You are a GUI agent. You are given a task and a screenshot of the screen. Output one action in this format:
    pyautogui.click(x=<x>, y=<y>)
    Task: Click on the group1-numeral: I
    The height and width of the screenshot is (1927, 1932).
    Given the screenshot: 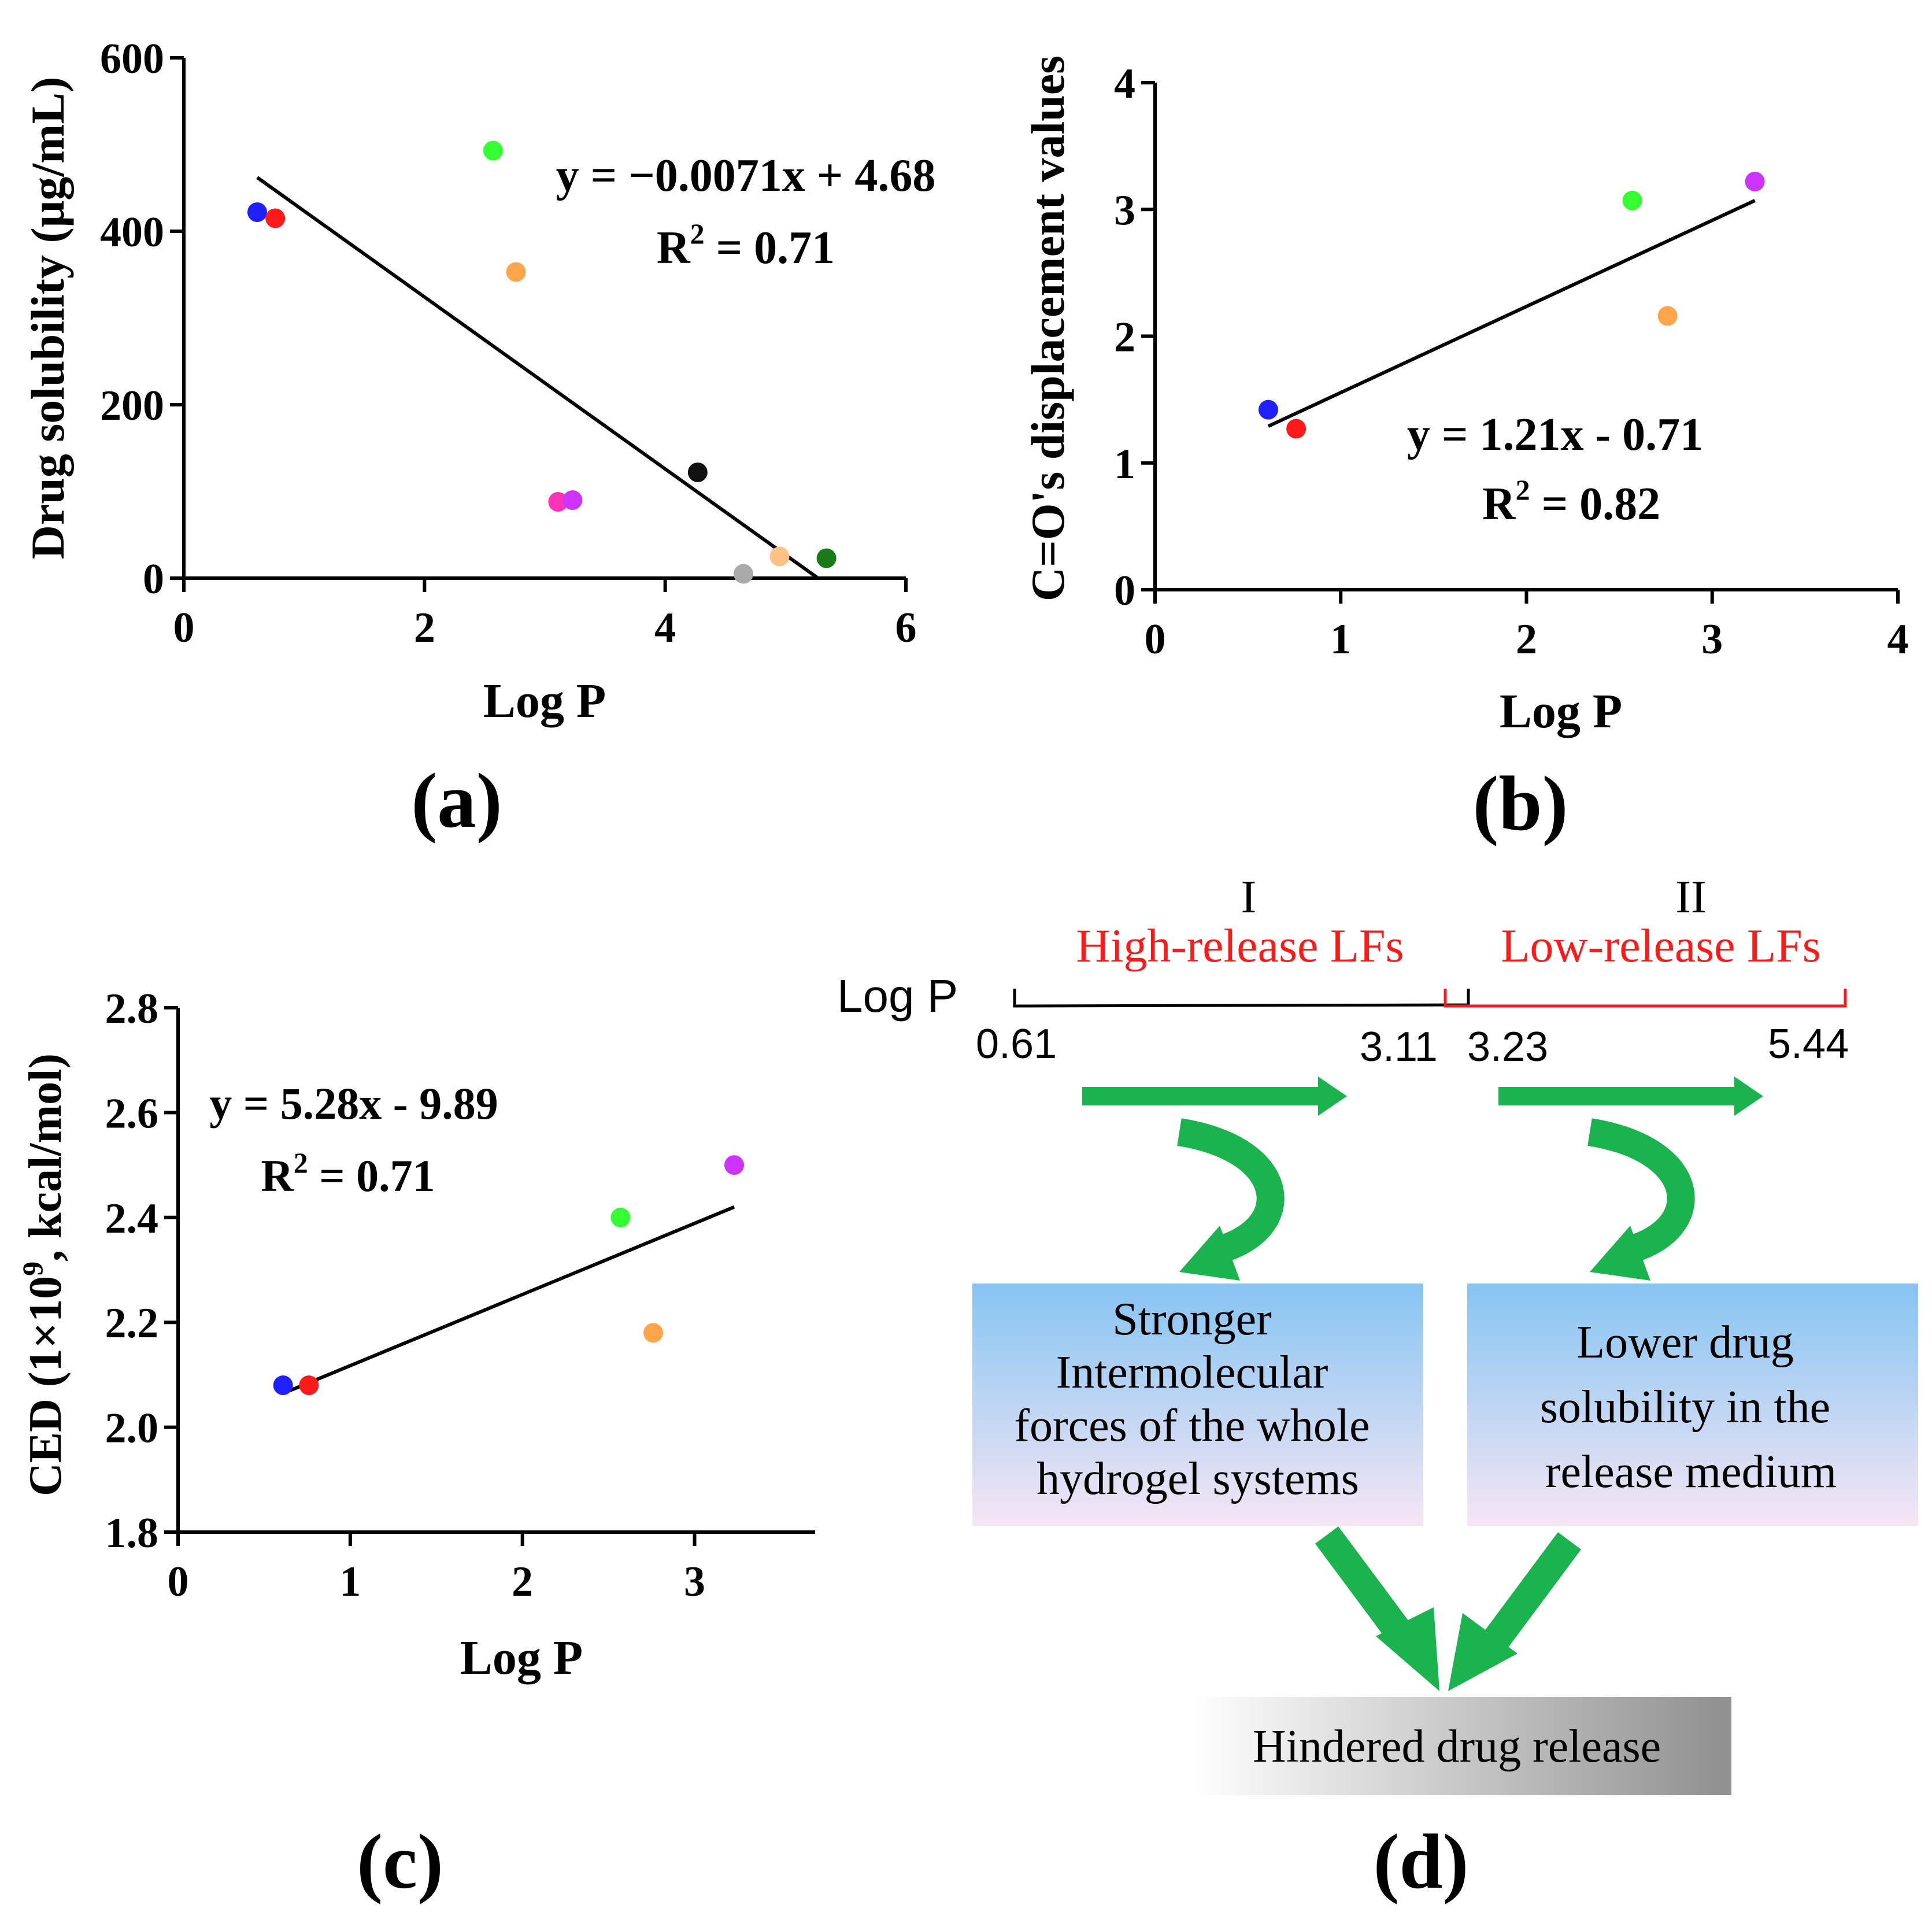 What is the action you would take?
    pyautogui.click(x=1249, y=897)
    